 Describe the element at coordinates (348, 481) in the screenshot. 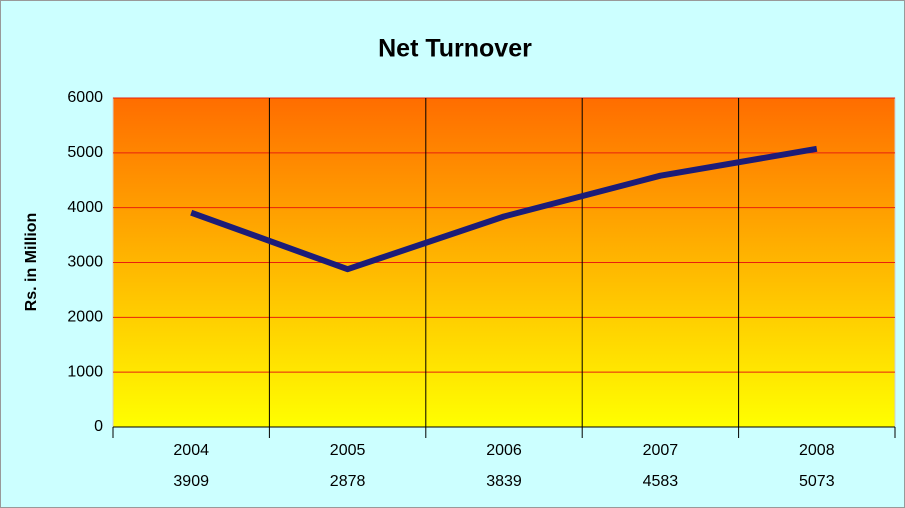

I see `data-label: 2878` at that location.